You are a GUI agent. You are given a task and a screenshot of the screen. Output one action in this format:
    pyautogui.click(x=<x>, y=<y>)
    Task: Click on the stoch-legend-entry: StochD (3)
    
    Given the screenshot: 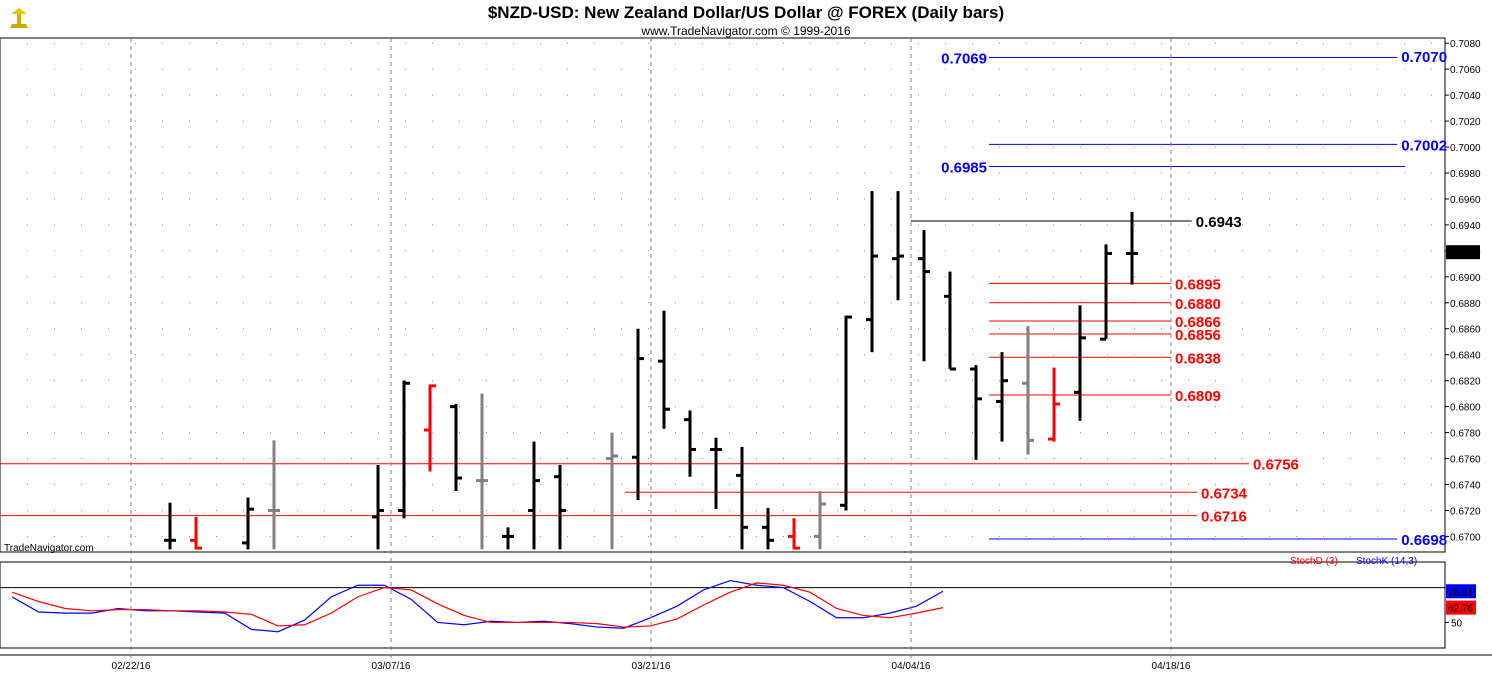 What is the action you would take?
    pyautogui.click(x=1314, y=561)
    